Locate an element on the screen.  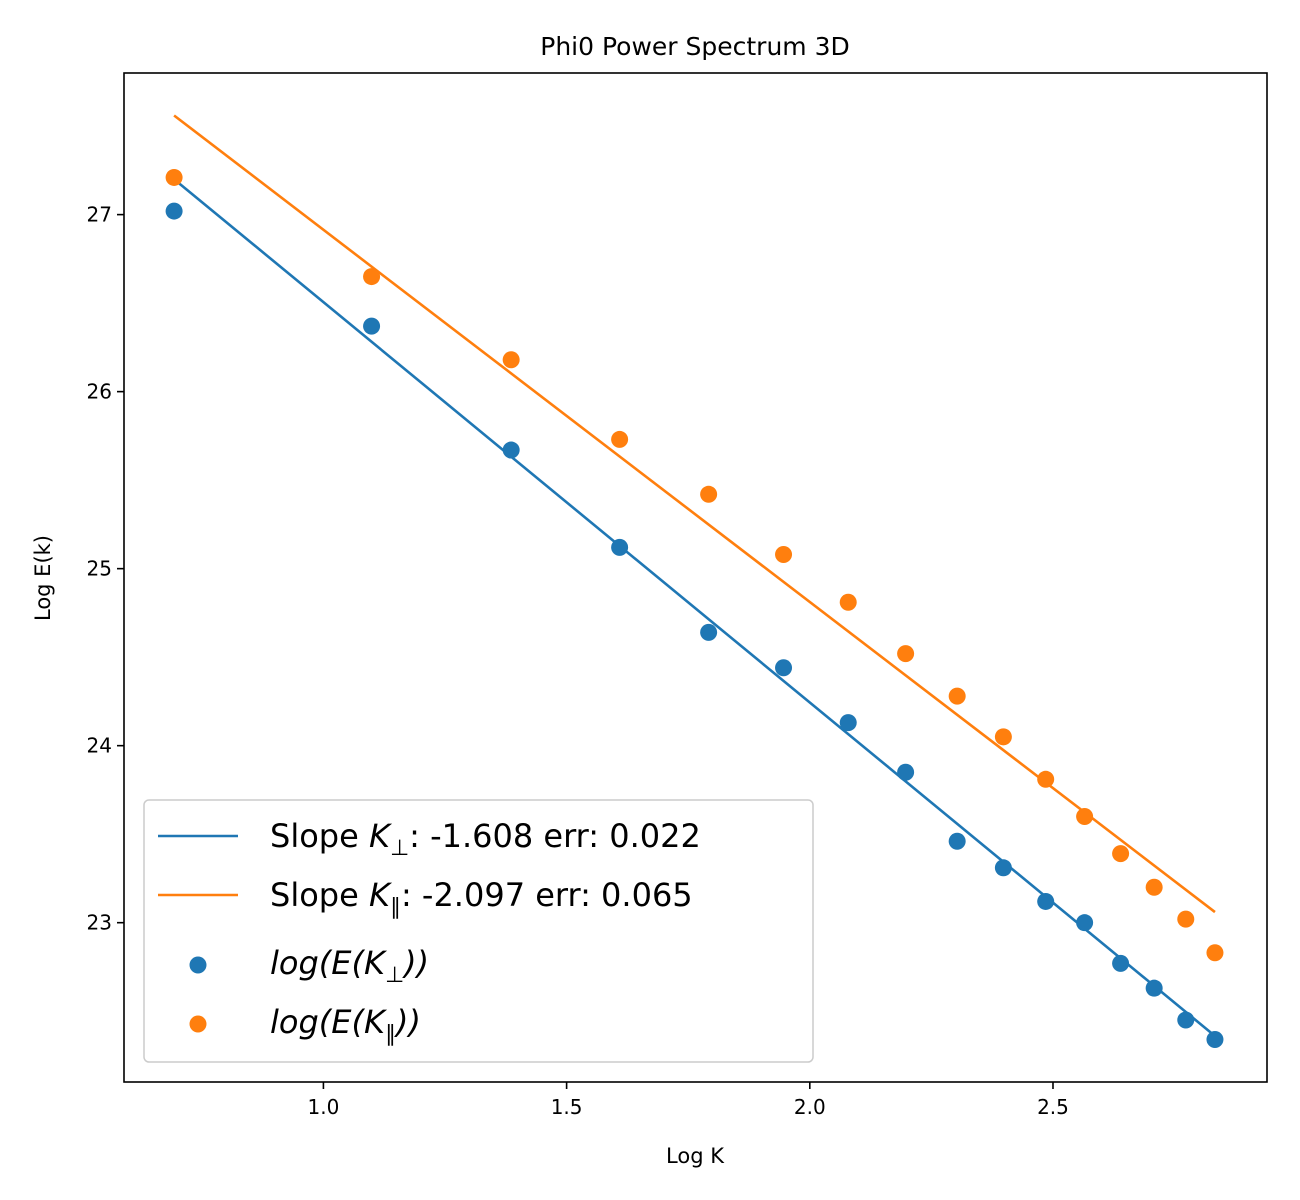
legend-label: log(E(K⊥)) is located at coordinates (349, 966).